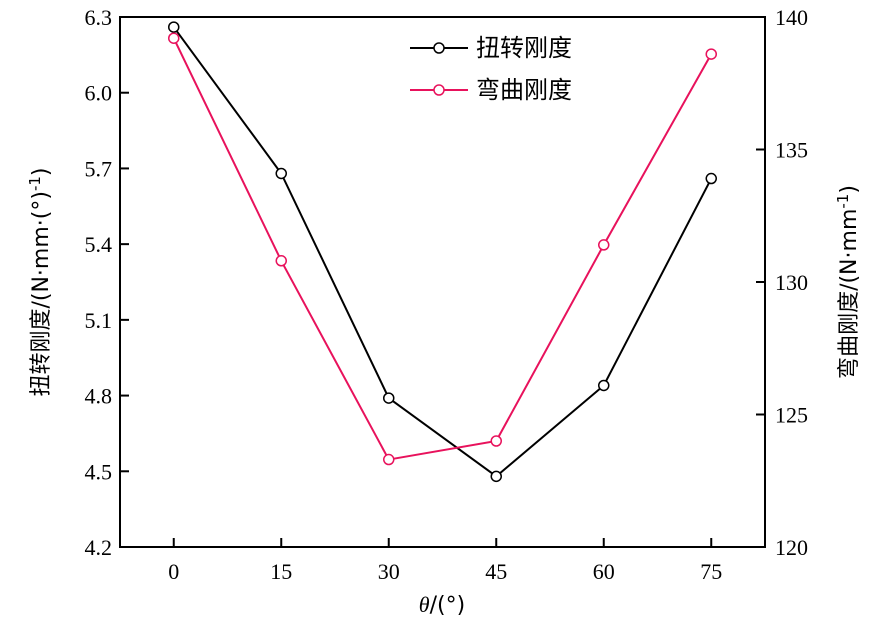 Image resolution: width=886 pixels, height=625 pixels. Describe the element at coordinates (99, 244) in the screenshot. I see `left-y-tick-label: 5.4` at that location.